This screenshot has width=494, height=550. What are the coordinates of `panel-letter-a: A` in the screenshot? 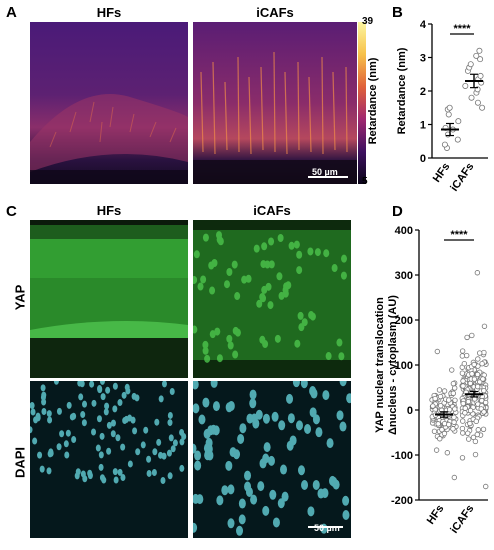 It's located at (11, 12).